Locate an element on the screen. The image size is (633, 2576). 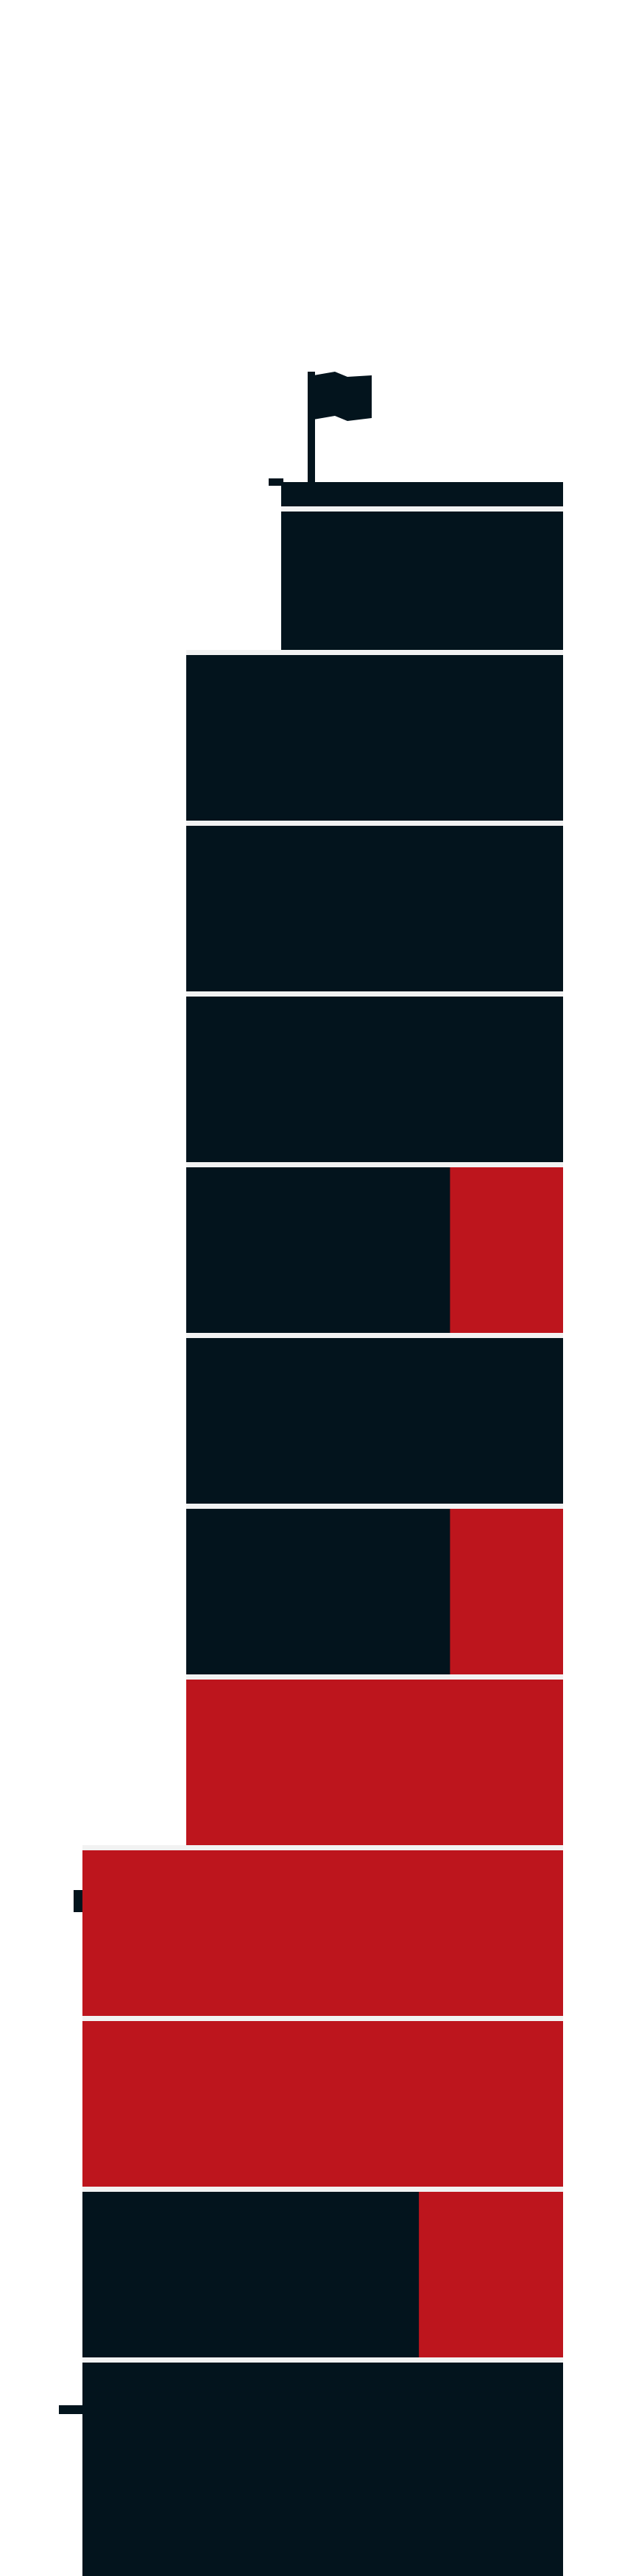
flag-icon is located at coordinates (340, 427).